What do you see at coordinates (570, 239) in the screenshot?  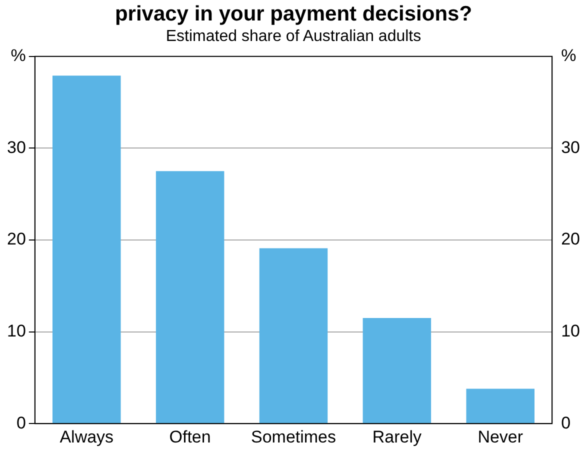 I see `y2-tick-label: 20` at bounding box center [570, 239].